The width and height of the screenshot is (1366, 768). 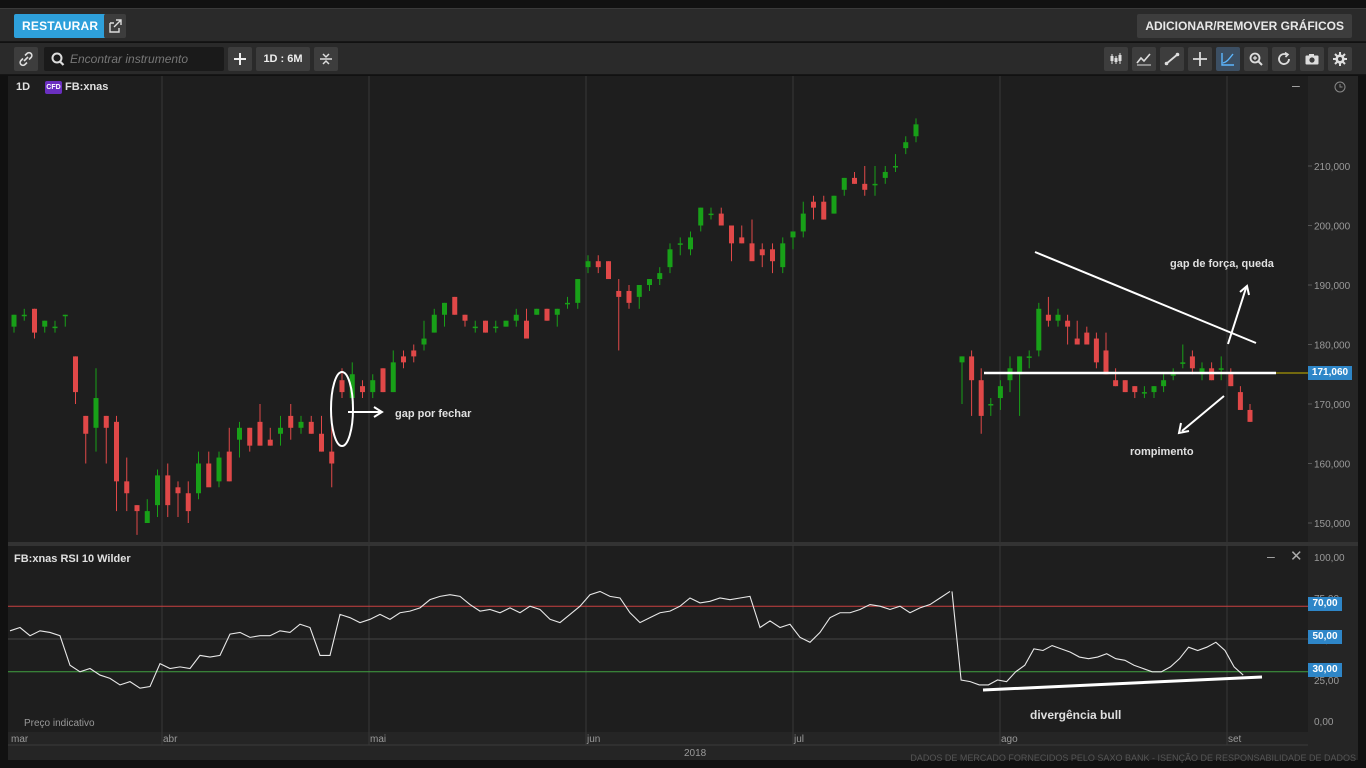 What do you see at coordinates (115, 26) in the screenshot?
I see `popout-button` at bounding box center [115, 26].